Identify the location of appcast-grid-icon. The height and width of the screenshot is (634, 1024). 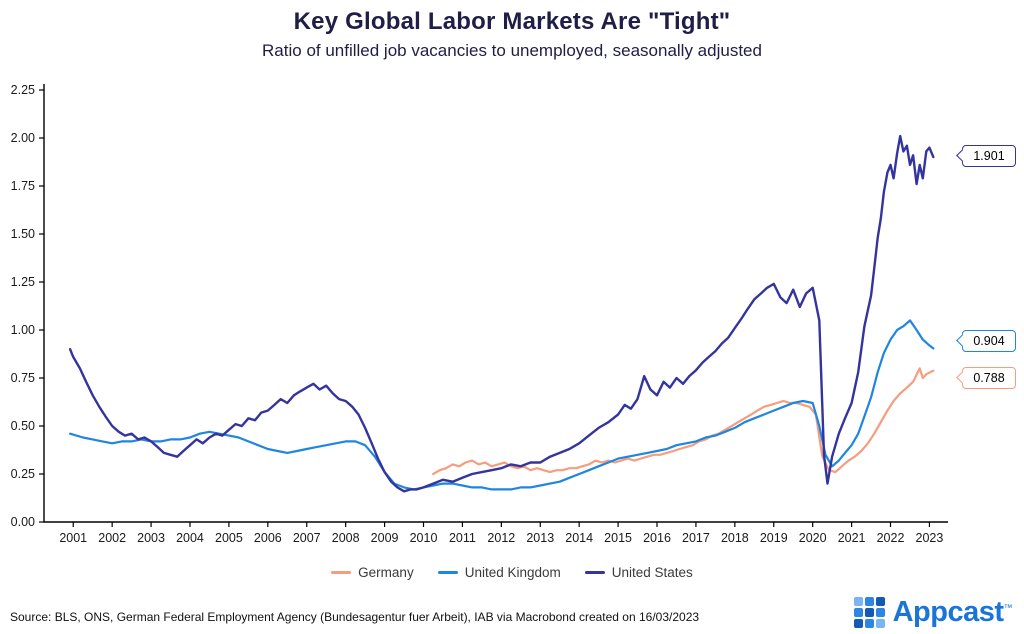
(869, 612).